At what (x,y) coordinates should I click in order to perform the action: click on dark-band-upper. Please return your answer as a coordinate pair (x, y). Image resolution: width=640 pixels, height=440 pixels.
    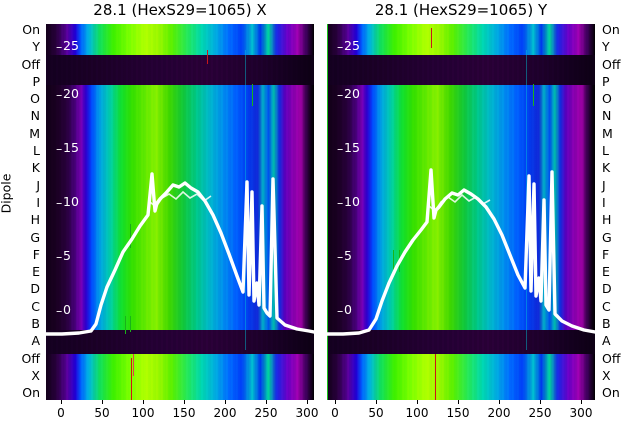
    Looking at the image, I should click on (461, 70).